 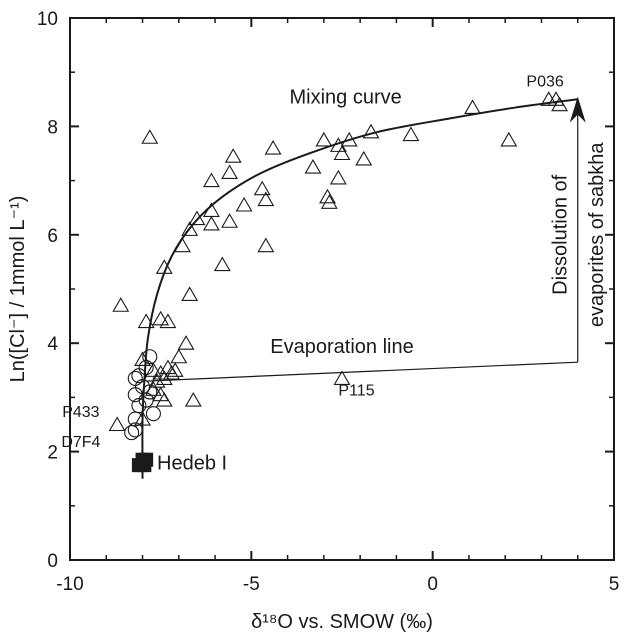 What do you see at coordinates (192, 463) in the screenshot?
I see `point-label-hedeb: Hedeb I` at bounding box center [192, 463].